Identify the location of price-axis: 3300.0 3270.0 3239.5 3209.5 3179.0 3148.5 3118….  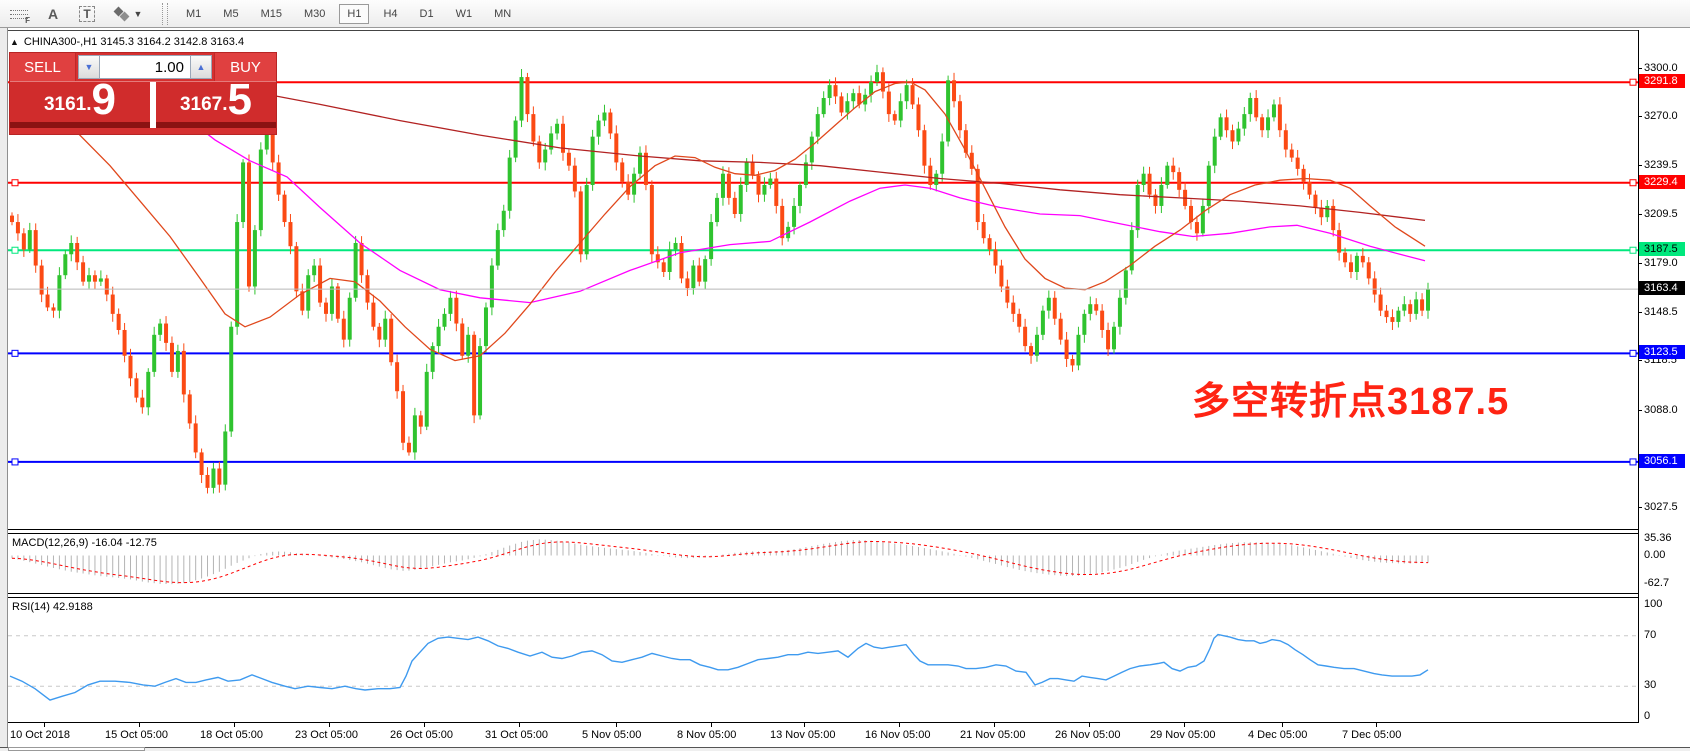
(1664, 376).